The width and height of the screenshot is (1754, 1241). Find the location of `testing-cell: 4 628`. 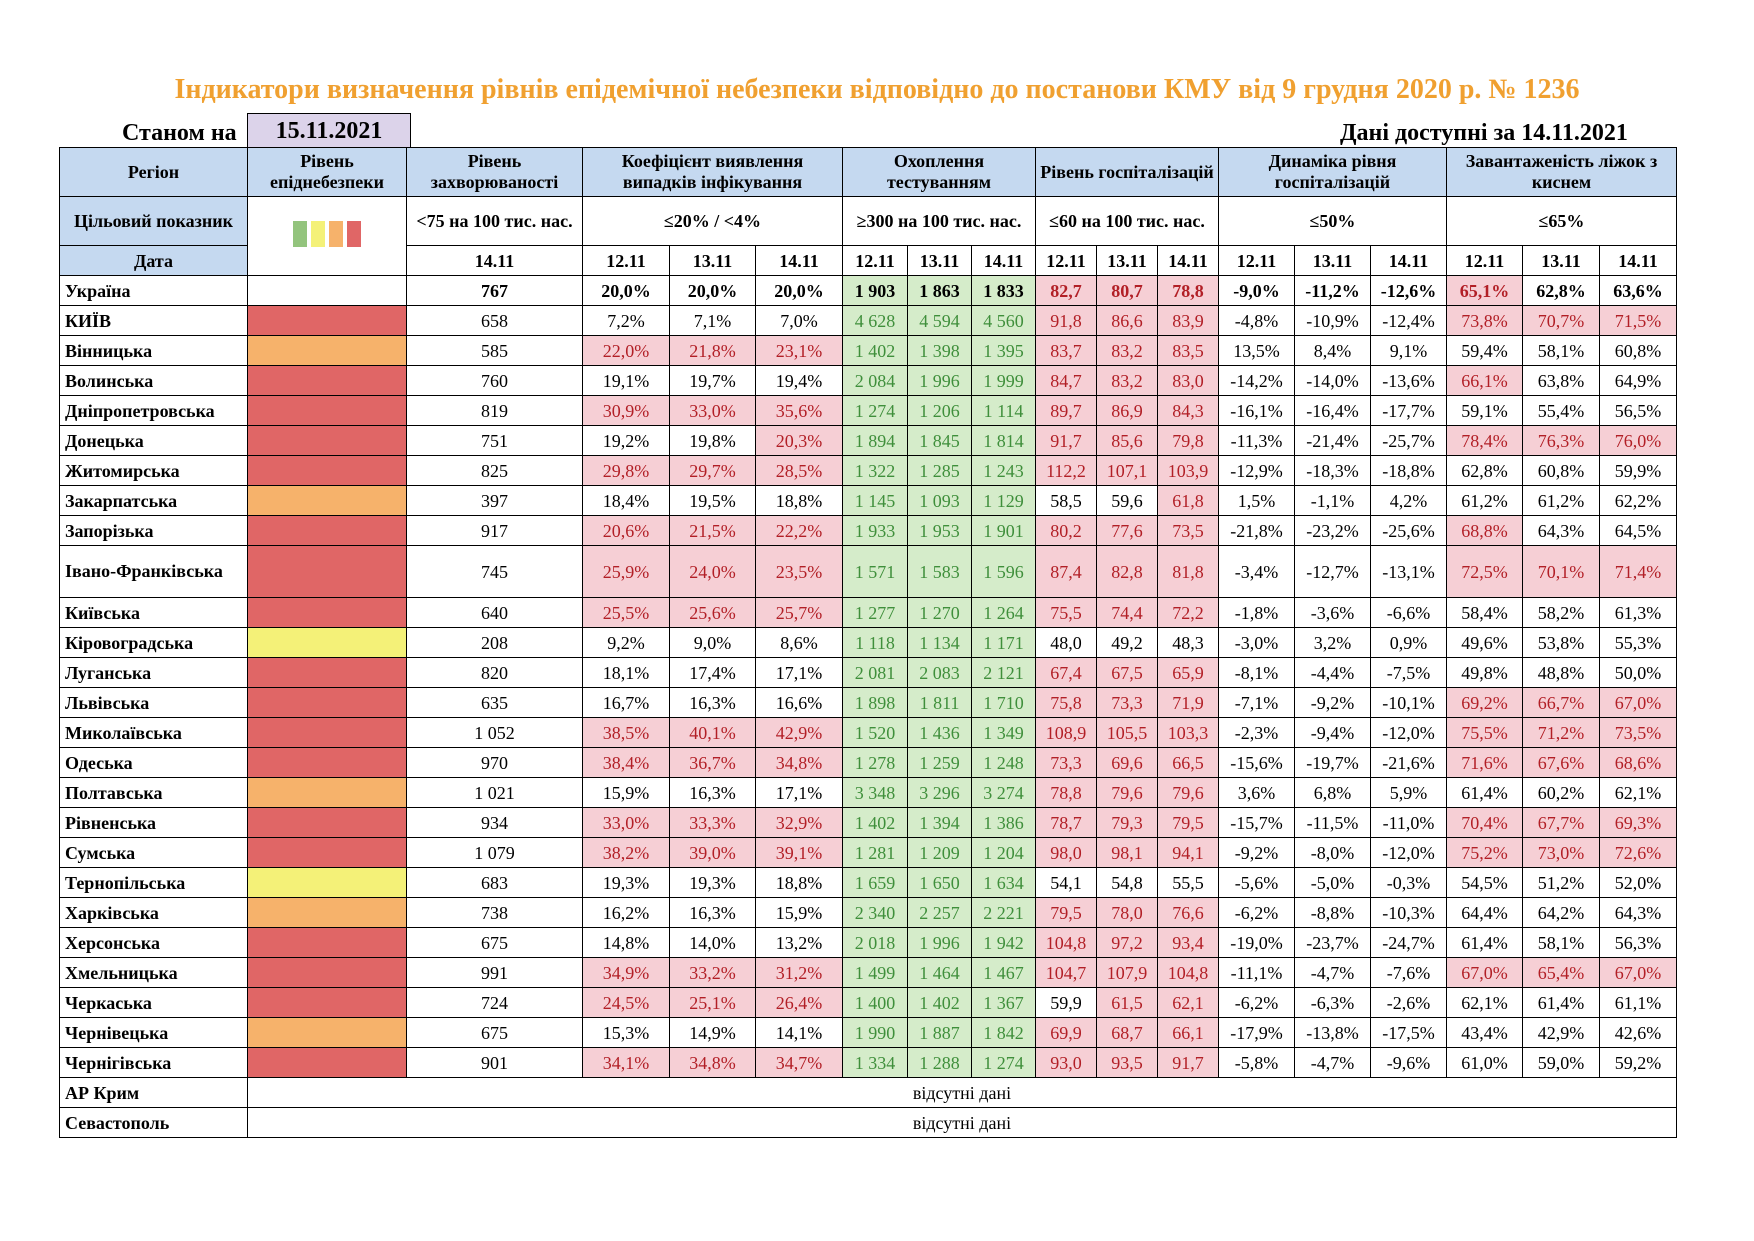

testing-cell: 4 628 is located at coordinates (875, 320).